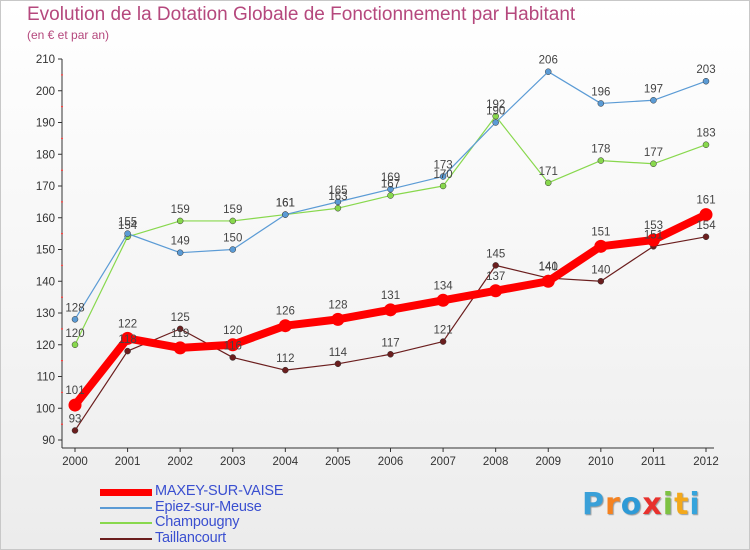 This screenshot has height=550, width=750. I want to click on data-label: 153, so click(653, 226).